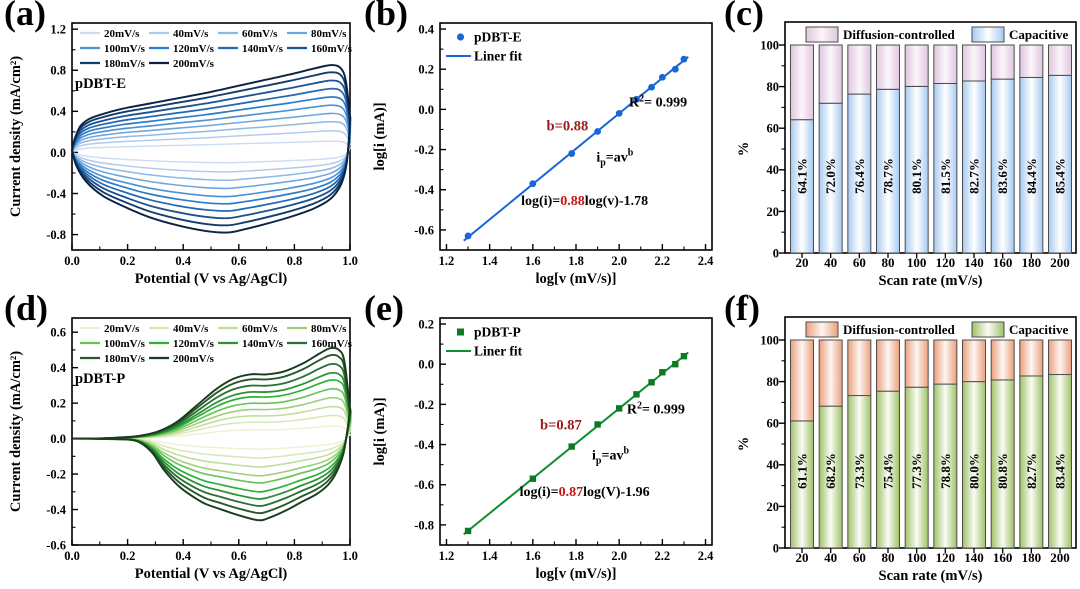 The width and height of the screenshot is (1080, 589). What do you see at coordinates (498, 37) in the screenshot?
I see `svg-text: pDBT-E` at bounding box center [498, 37].